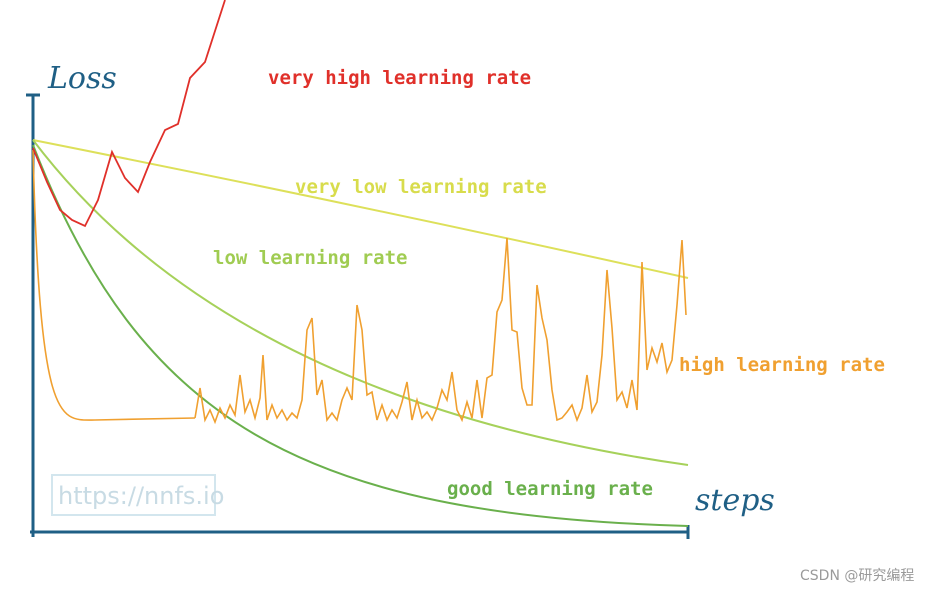  Describe the element at coordinates (310, 258) in the screenshot. I see `curve-label: low learning rate` at that location.